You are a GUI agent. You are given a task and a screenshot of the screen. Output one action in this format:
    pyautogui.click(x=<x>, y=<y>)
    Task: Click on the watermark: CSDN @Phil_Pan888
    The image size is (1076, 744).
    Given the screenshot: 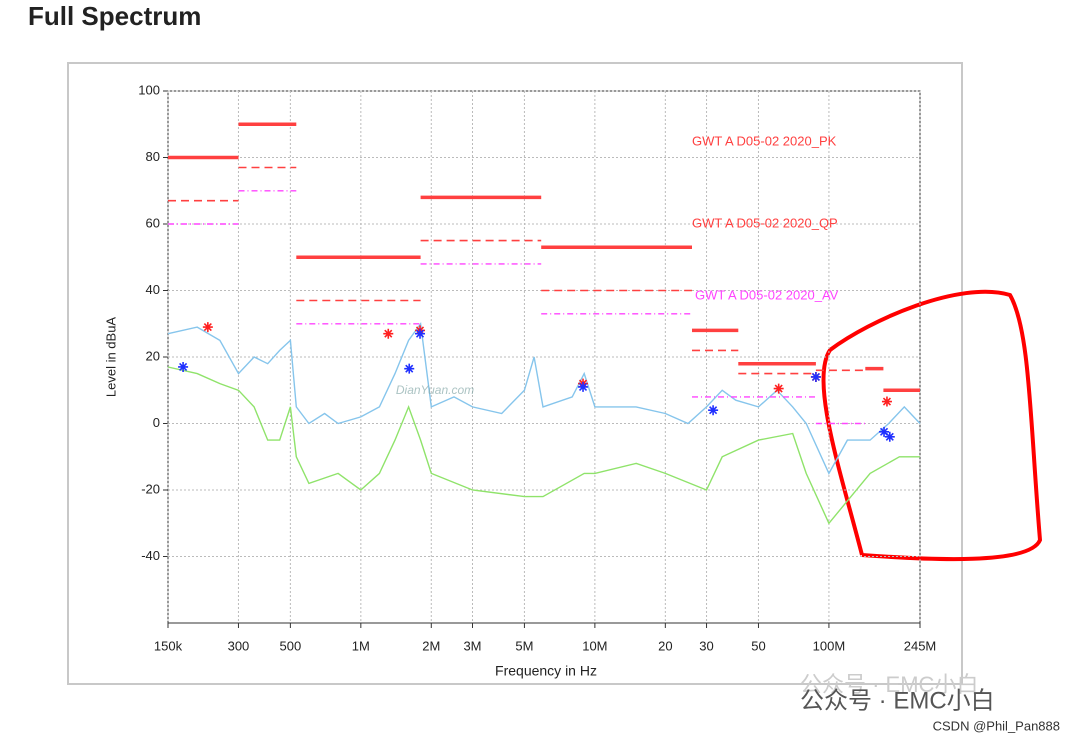 What is the action you would take?
    pyautogui.click(x=996, y=725)
    